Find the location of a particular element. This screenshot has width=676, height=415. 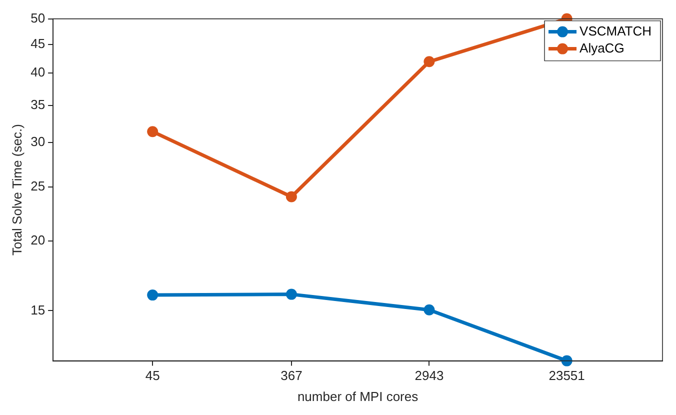

y-tick-label: 40 is located at coordinates (38, 72).